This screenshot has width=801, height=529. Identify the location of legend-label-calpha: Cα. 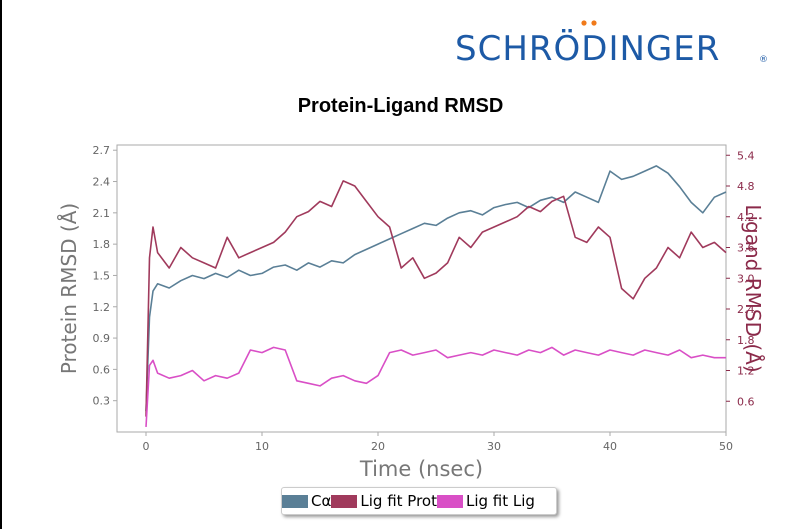
(321, 501).